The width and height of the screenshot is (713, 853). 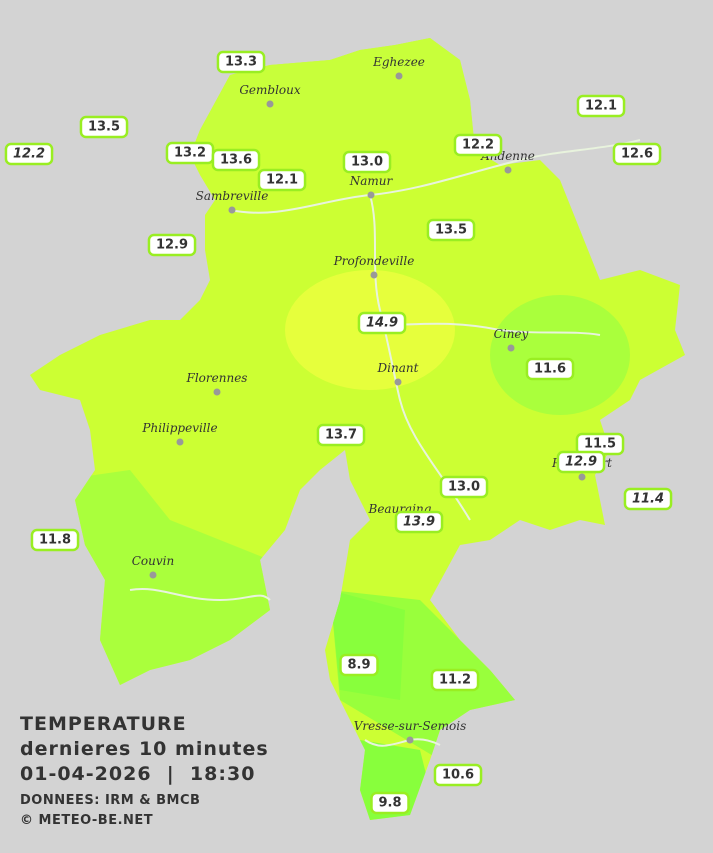 I want to click on station: 12.1, so click(x=282, y=180).